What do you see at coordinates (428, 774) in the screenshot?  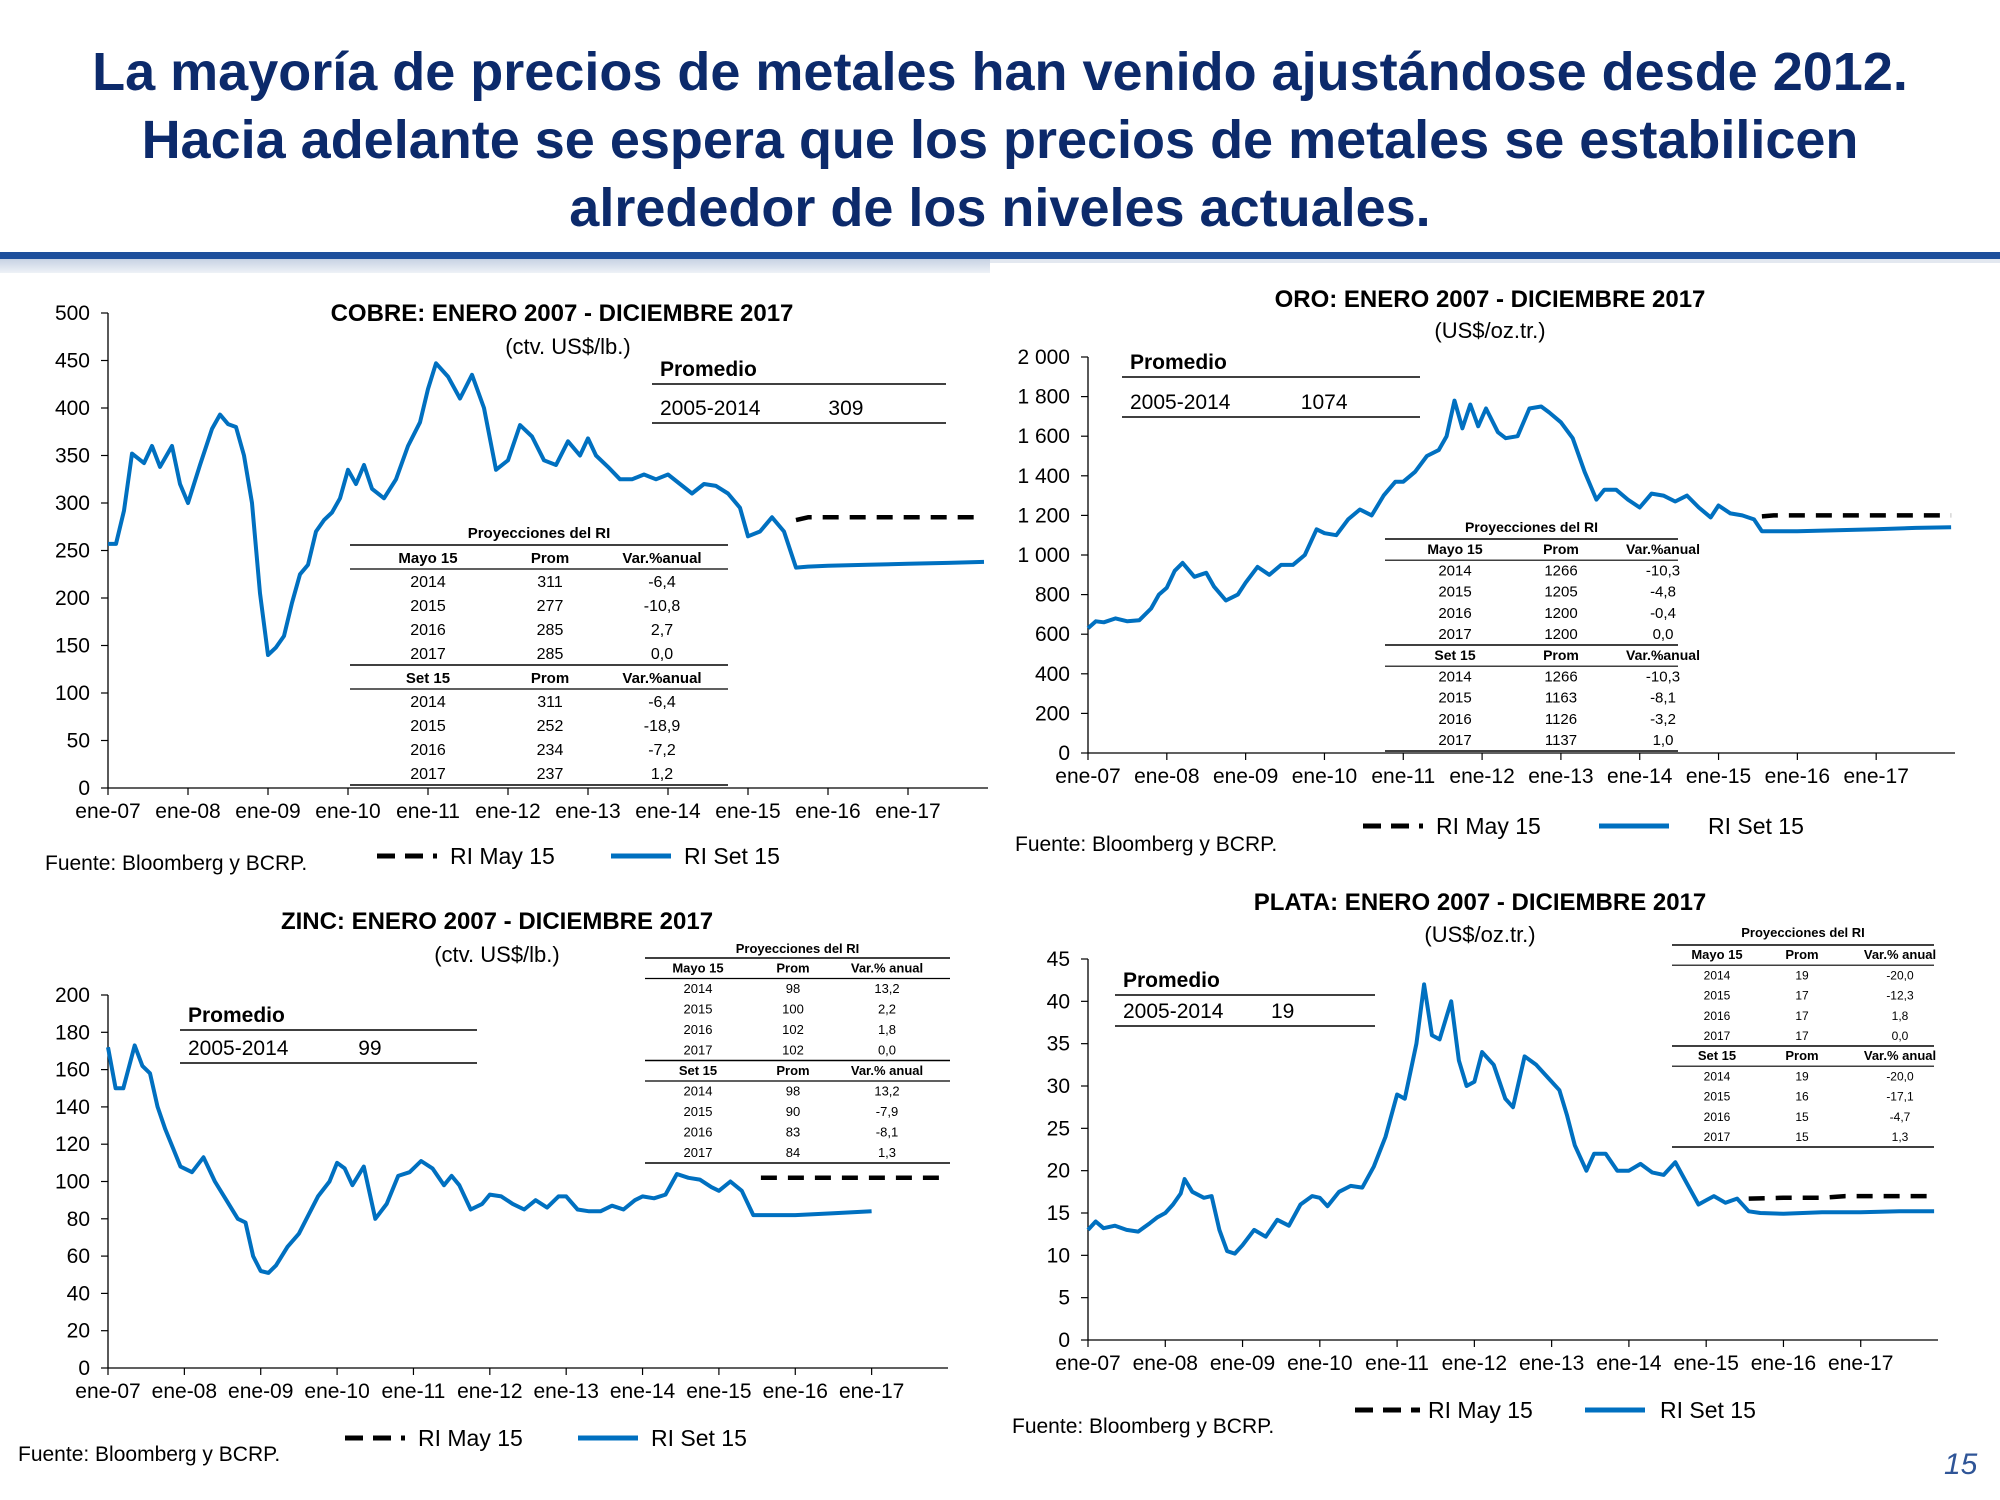 I see `cobre-projections-cell: 2017` at bounding box center [428, 774].